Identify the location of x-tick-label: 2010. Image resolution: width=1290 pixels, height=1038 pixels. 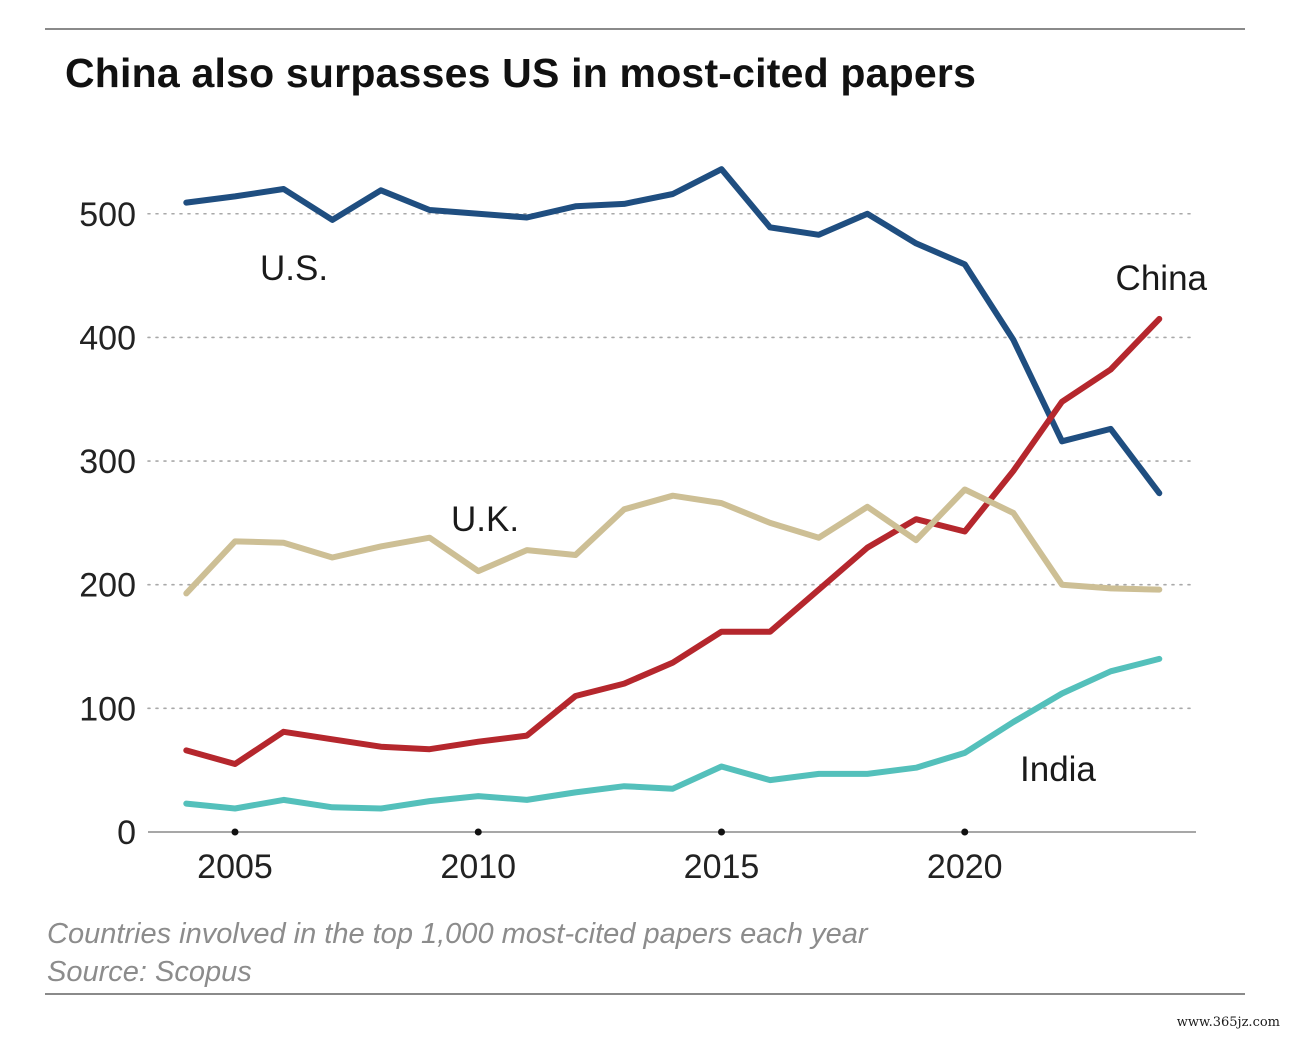
(478, 867).